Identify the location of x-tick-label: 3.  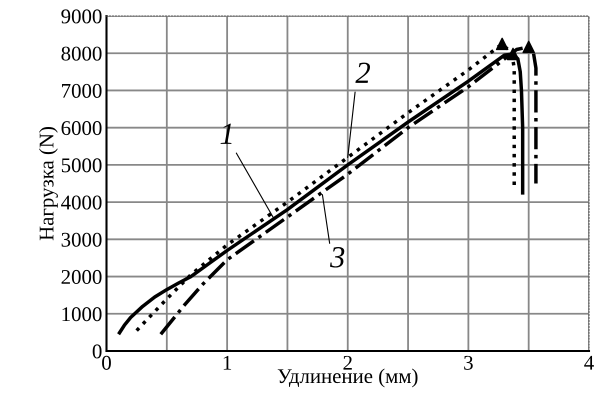
(468, 363).